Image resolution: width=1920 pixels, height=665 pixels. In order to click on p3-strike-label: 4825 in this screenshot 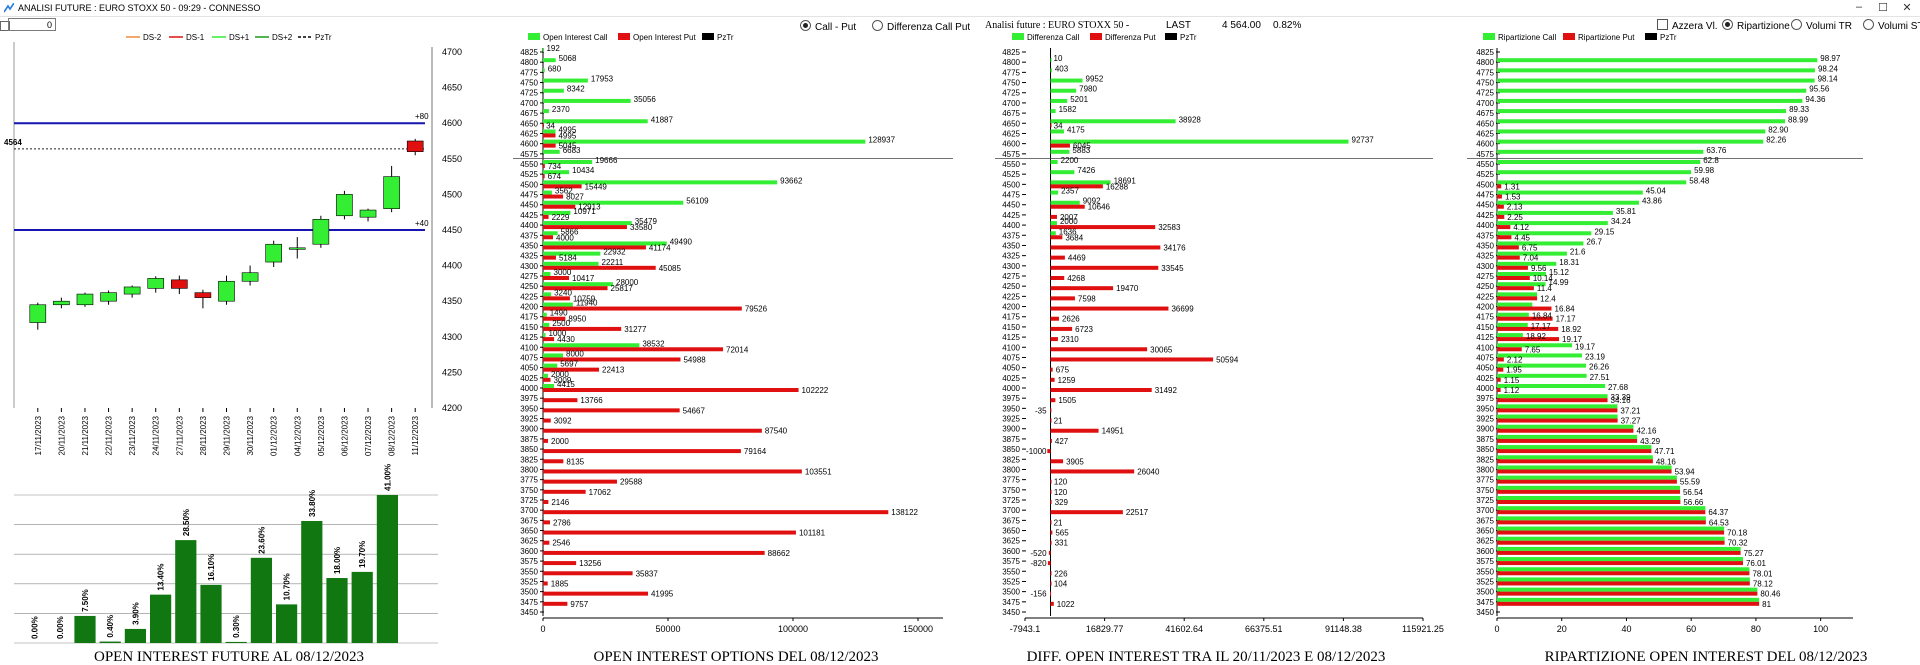, I will do `click(1011, 52)`.